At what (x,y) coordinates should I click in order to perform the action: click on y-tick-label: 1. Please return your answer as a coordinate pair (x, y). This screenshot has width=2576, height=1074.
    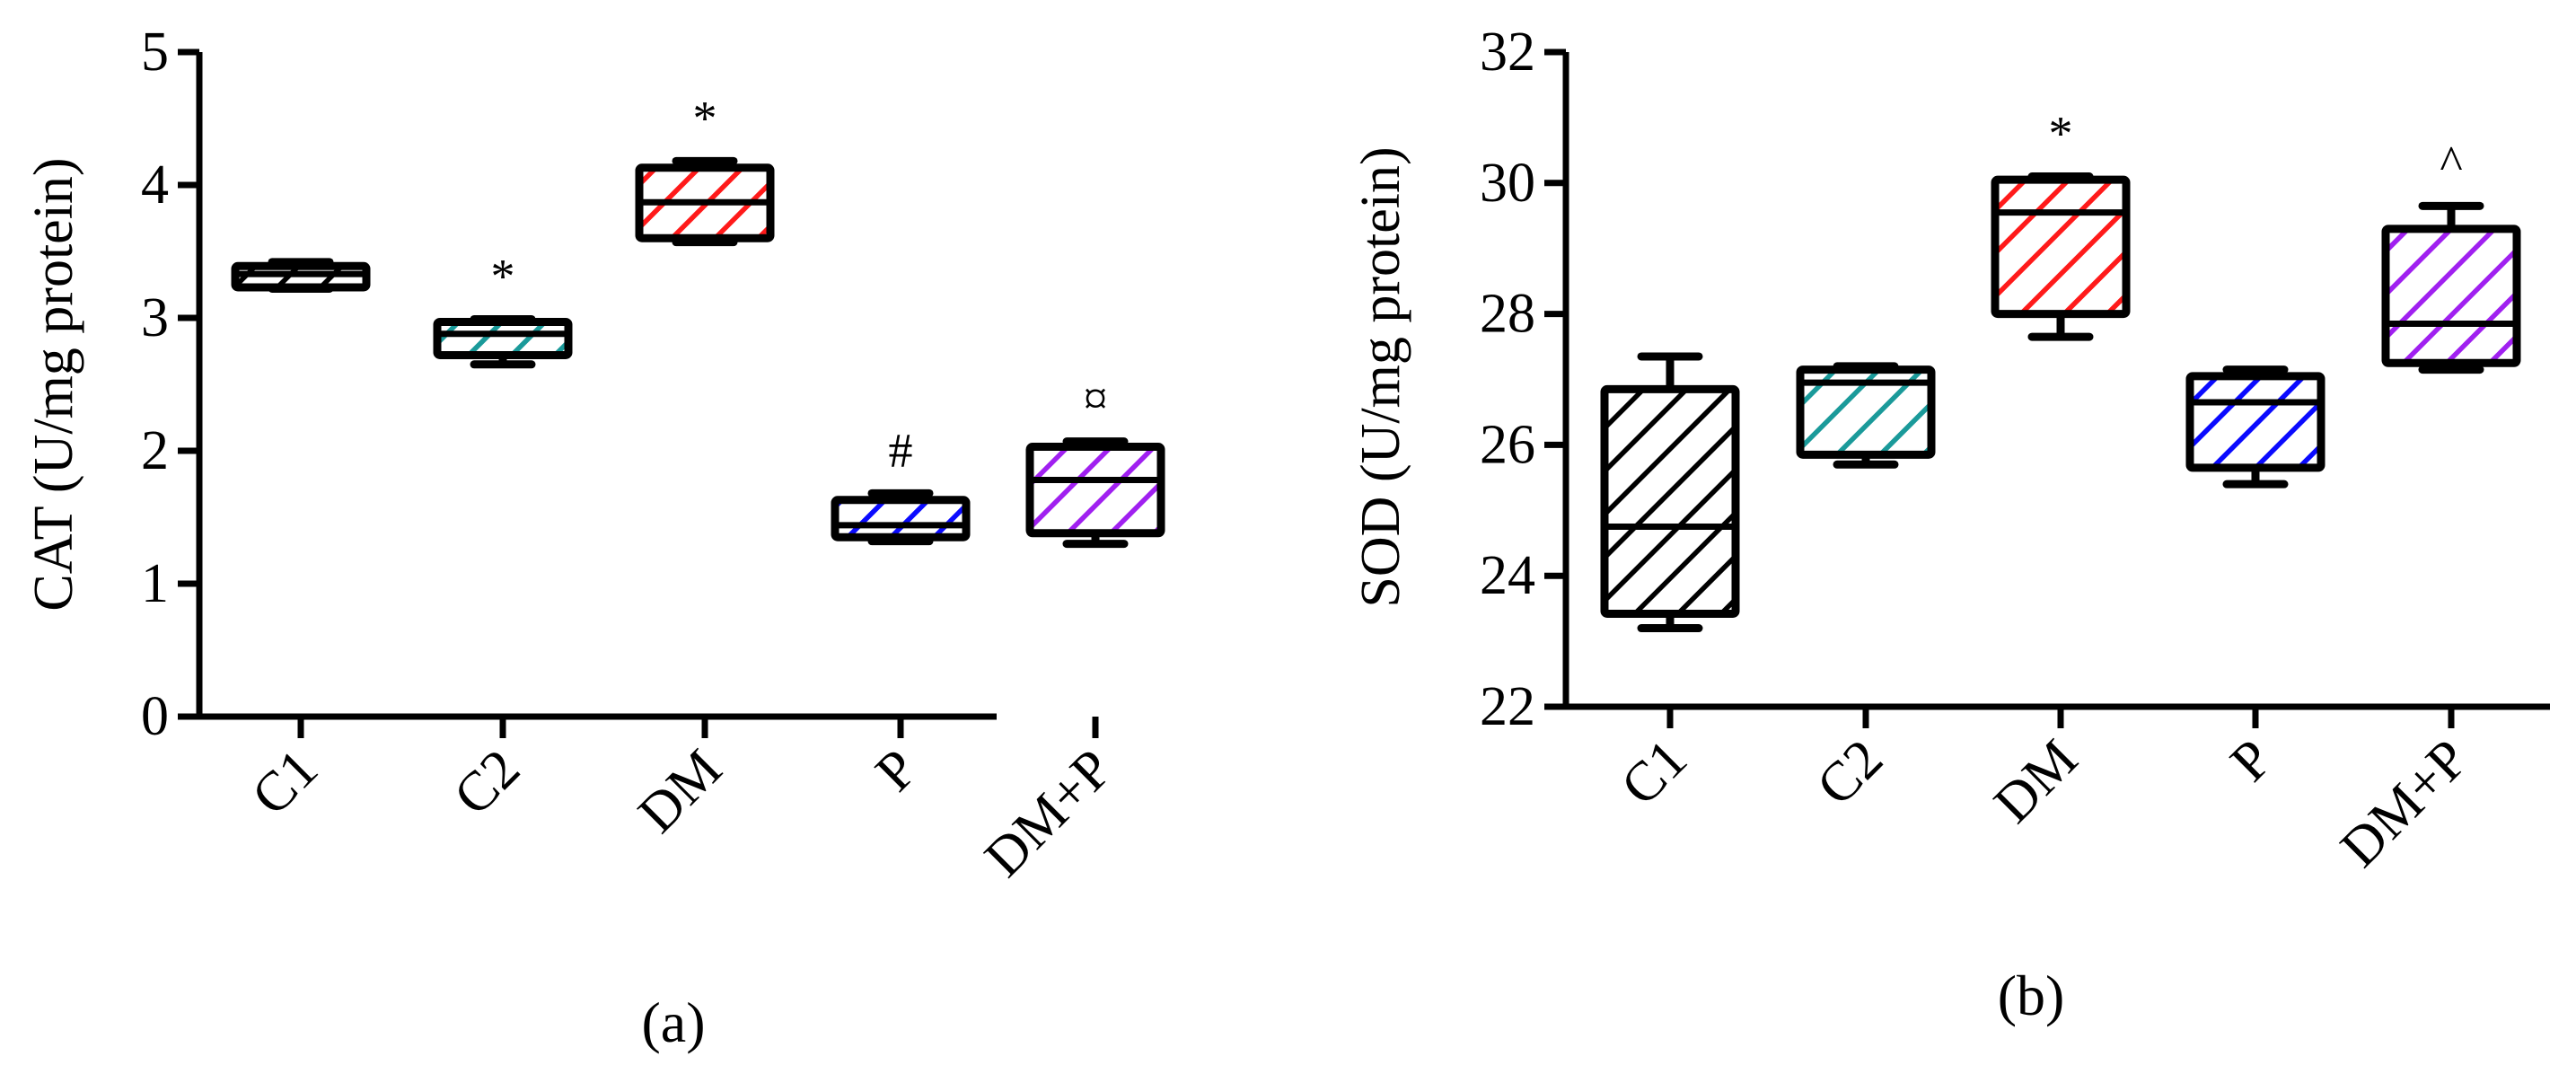
    Looking at the image, I should click on (155, 583).